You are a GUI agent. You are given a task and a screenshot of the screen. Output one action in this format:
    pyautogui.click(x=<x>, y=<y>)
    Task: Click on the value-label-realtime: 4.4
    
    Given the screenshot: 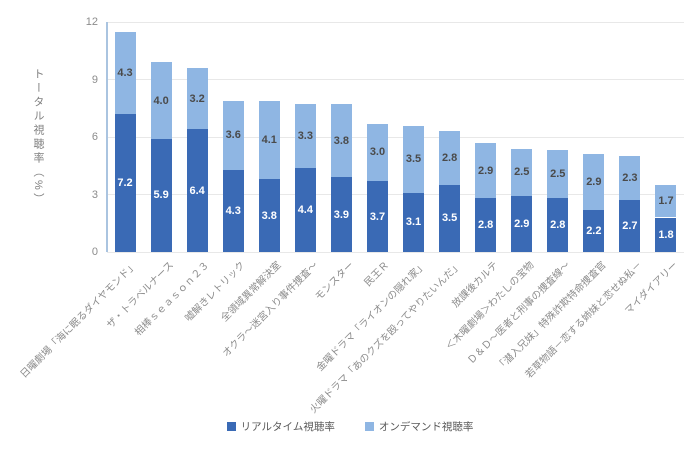 What is the action you would take?
    pyautogui.click(x=305, y=209)
    